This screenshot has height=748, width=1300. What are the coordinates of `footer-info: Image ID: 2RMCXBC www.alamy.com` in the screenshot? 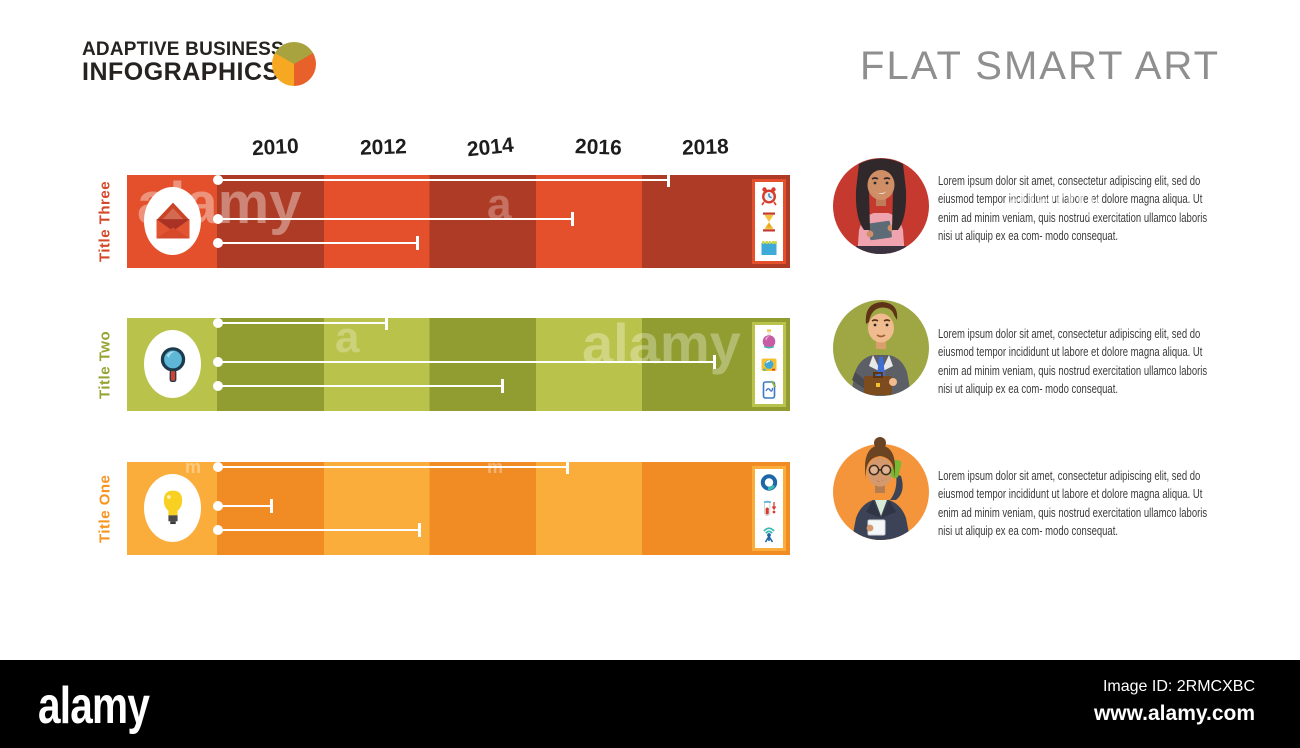 It's located at (1174, 702).